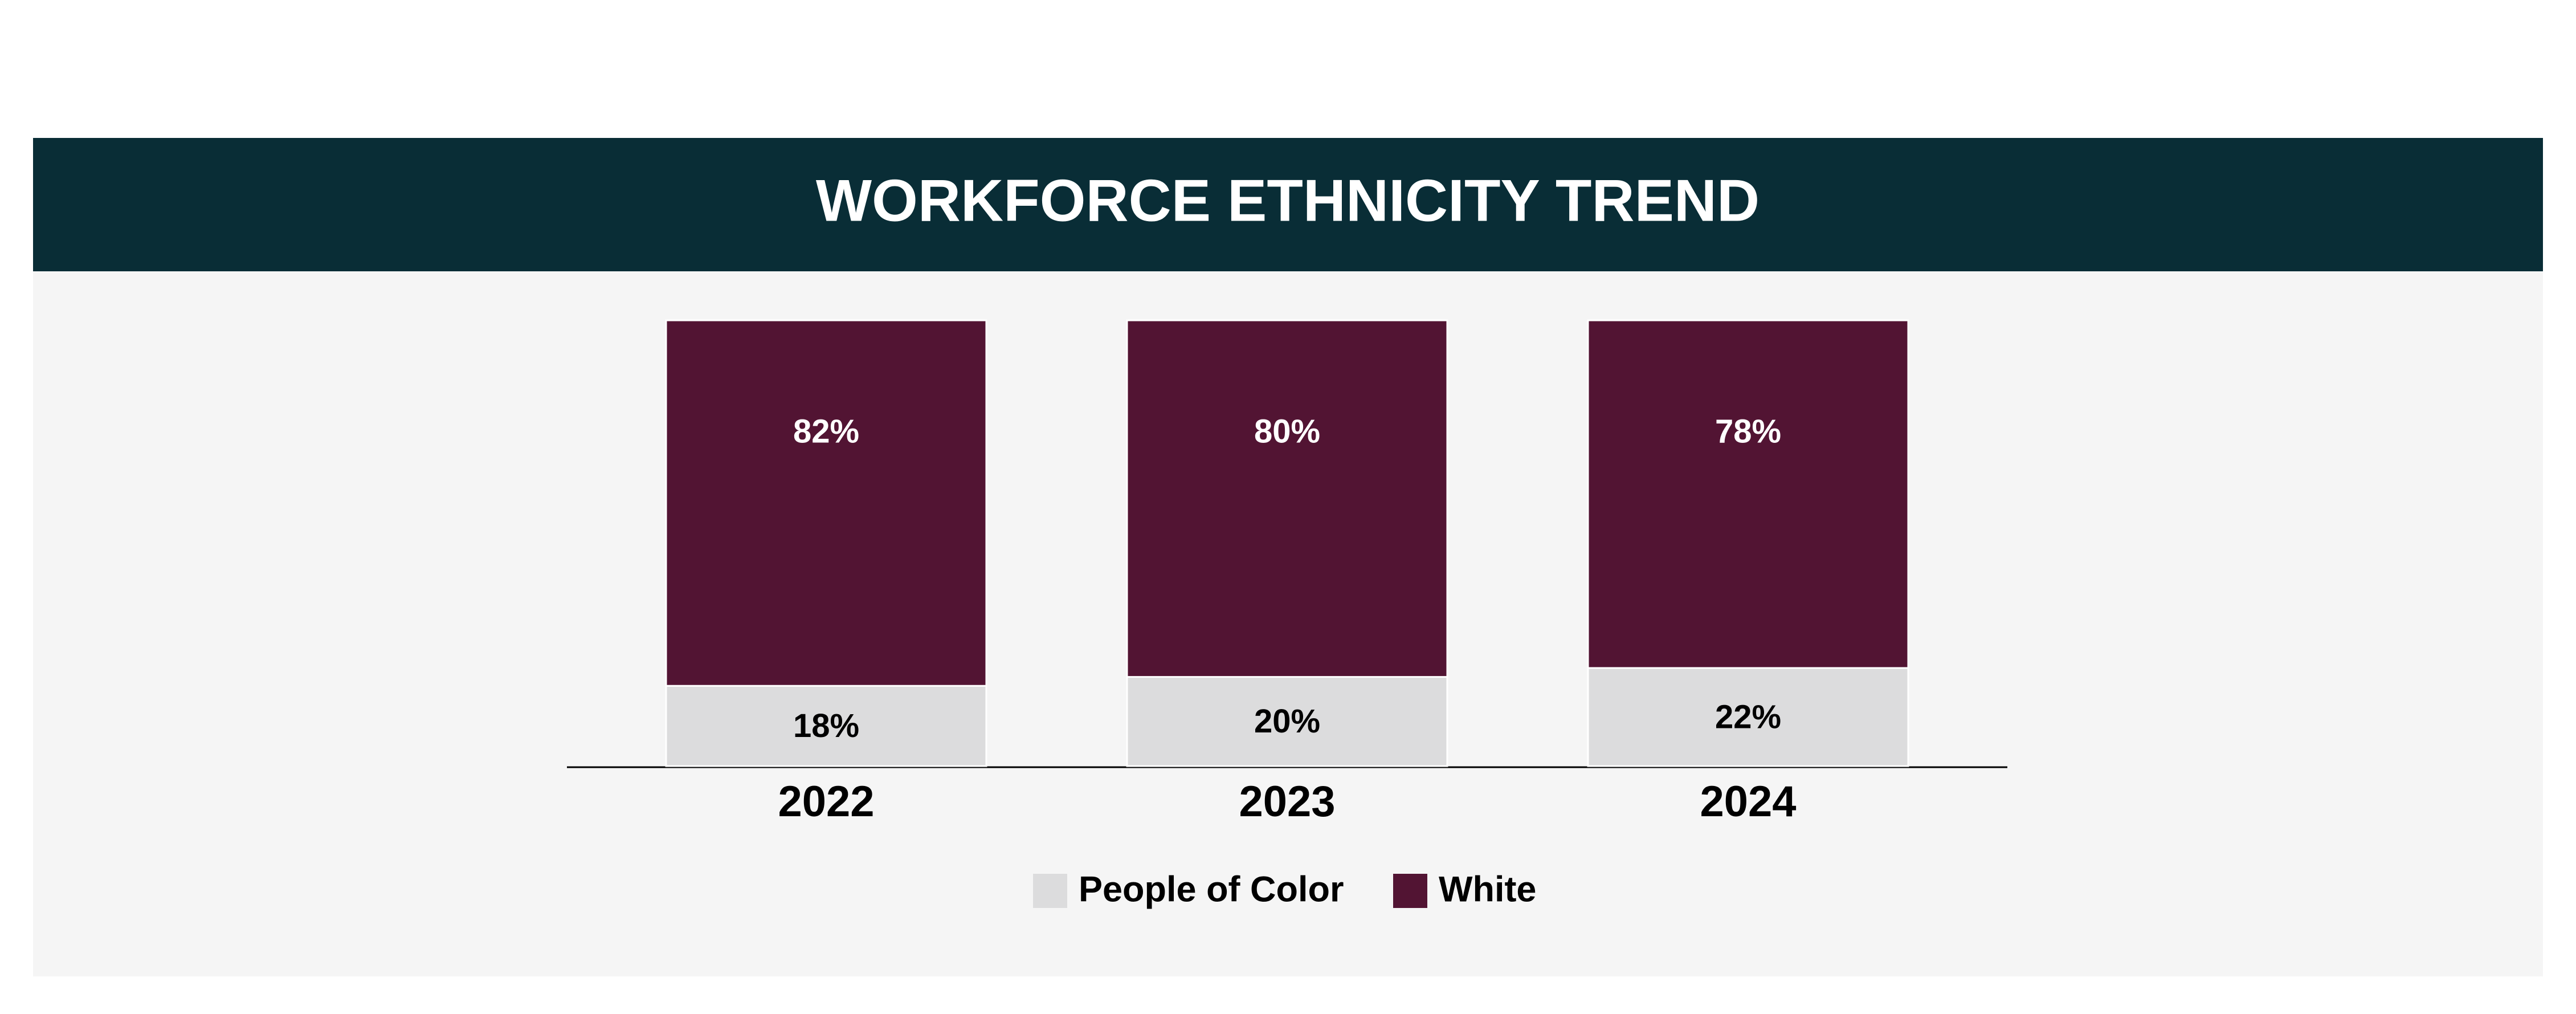 The height and width of the screenshot is (1014, 2576). What do you see at coordinates (826, 801) in the screenshot?
I see `x-tick-label: 2022` at bounding box center [826, 801].